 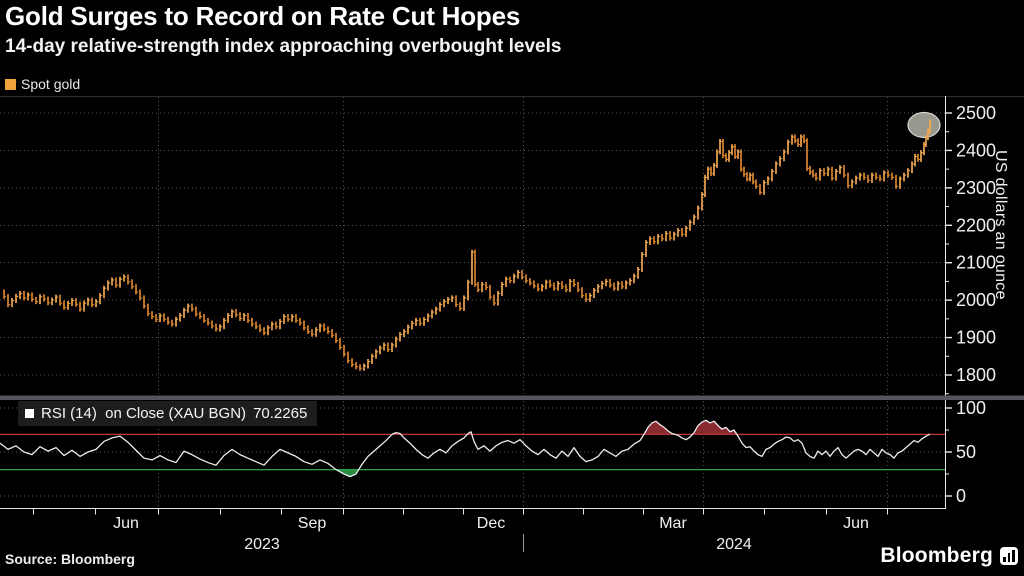 I want to click on month-label: Dec, so click(x=491, y=523).